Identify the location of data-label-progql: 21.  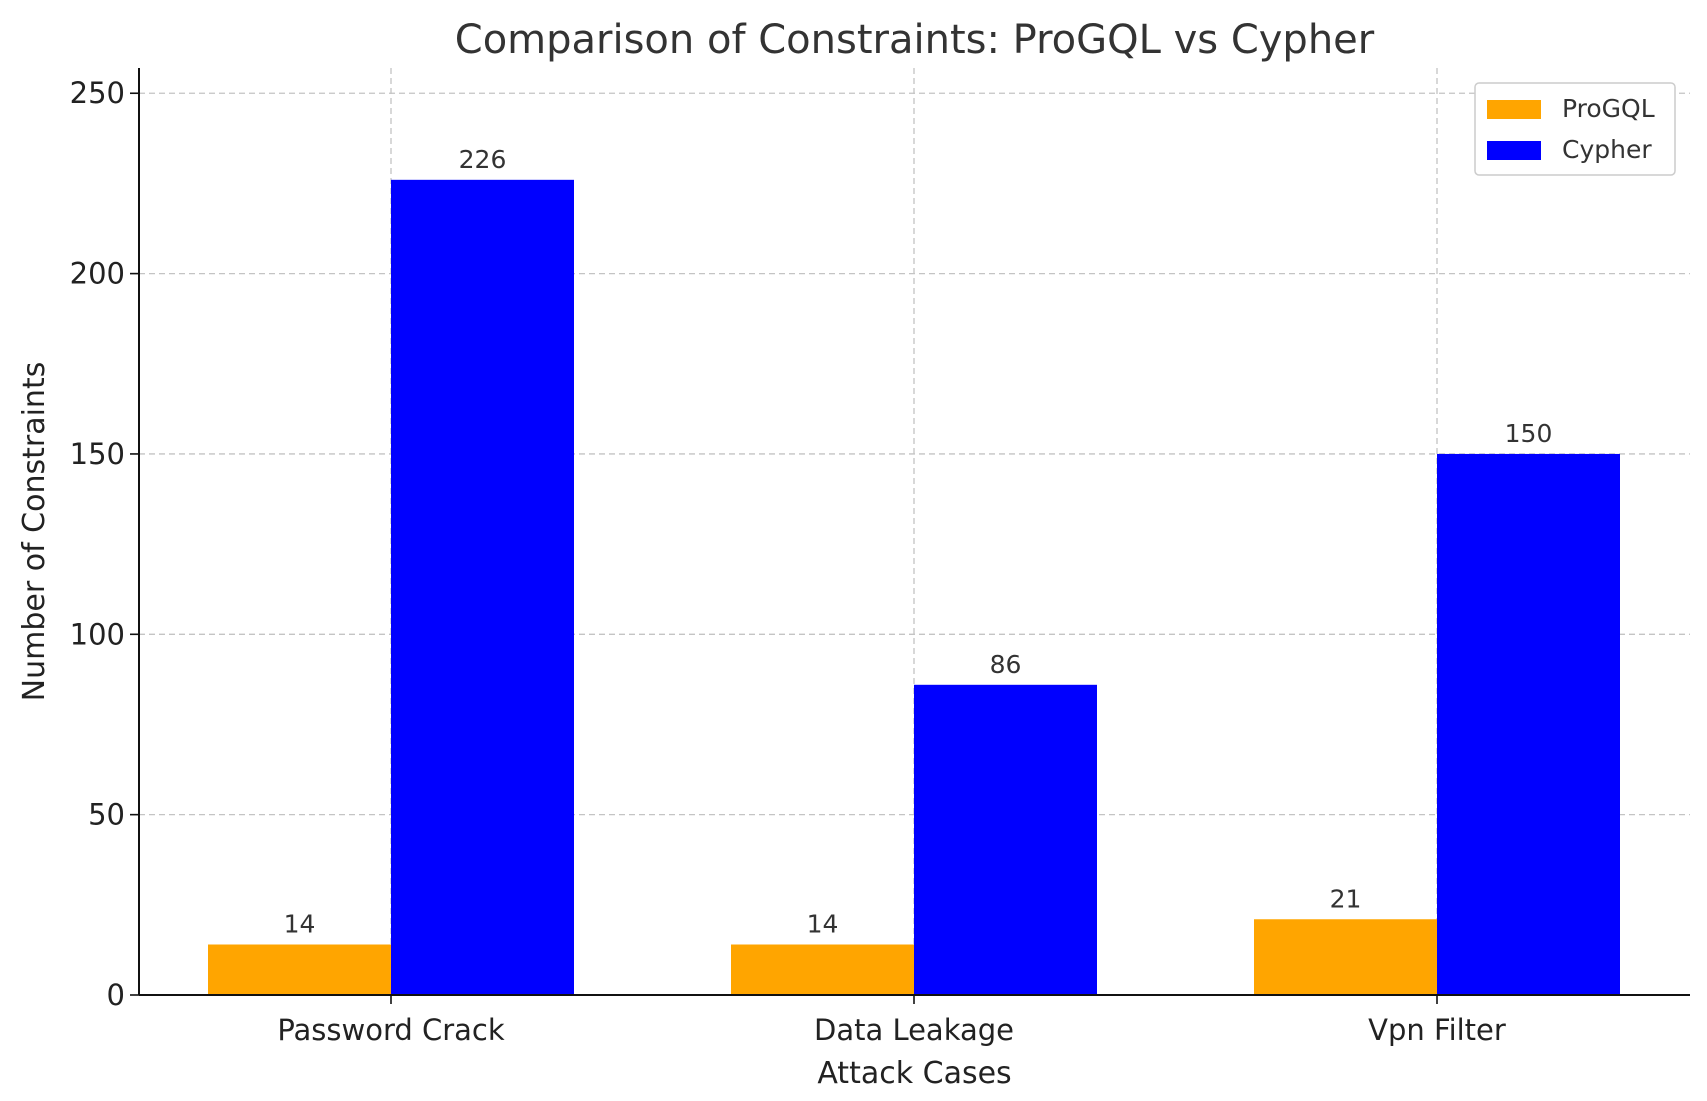
(1346, 898).